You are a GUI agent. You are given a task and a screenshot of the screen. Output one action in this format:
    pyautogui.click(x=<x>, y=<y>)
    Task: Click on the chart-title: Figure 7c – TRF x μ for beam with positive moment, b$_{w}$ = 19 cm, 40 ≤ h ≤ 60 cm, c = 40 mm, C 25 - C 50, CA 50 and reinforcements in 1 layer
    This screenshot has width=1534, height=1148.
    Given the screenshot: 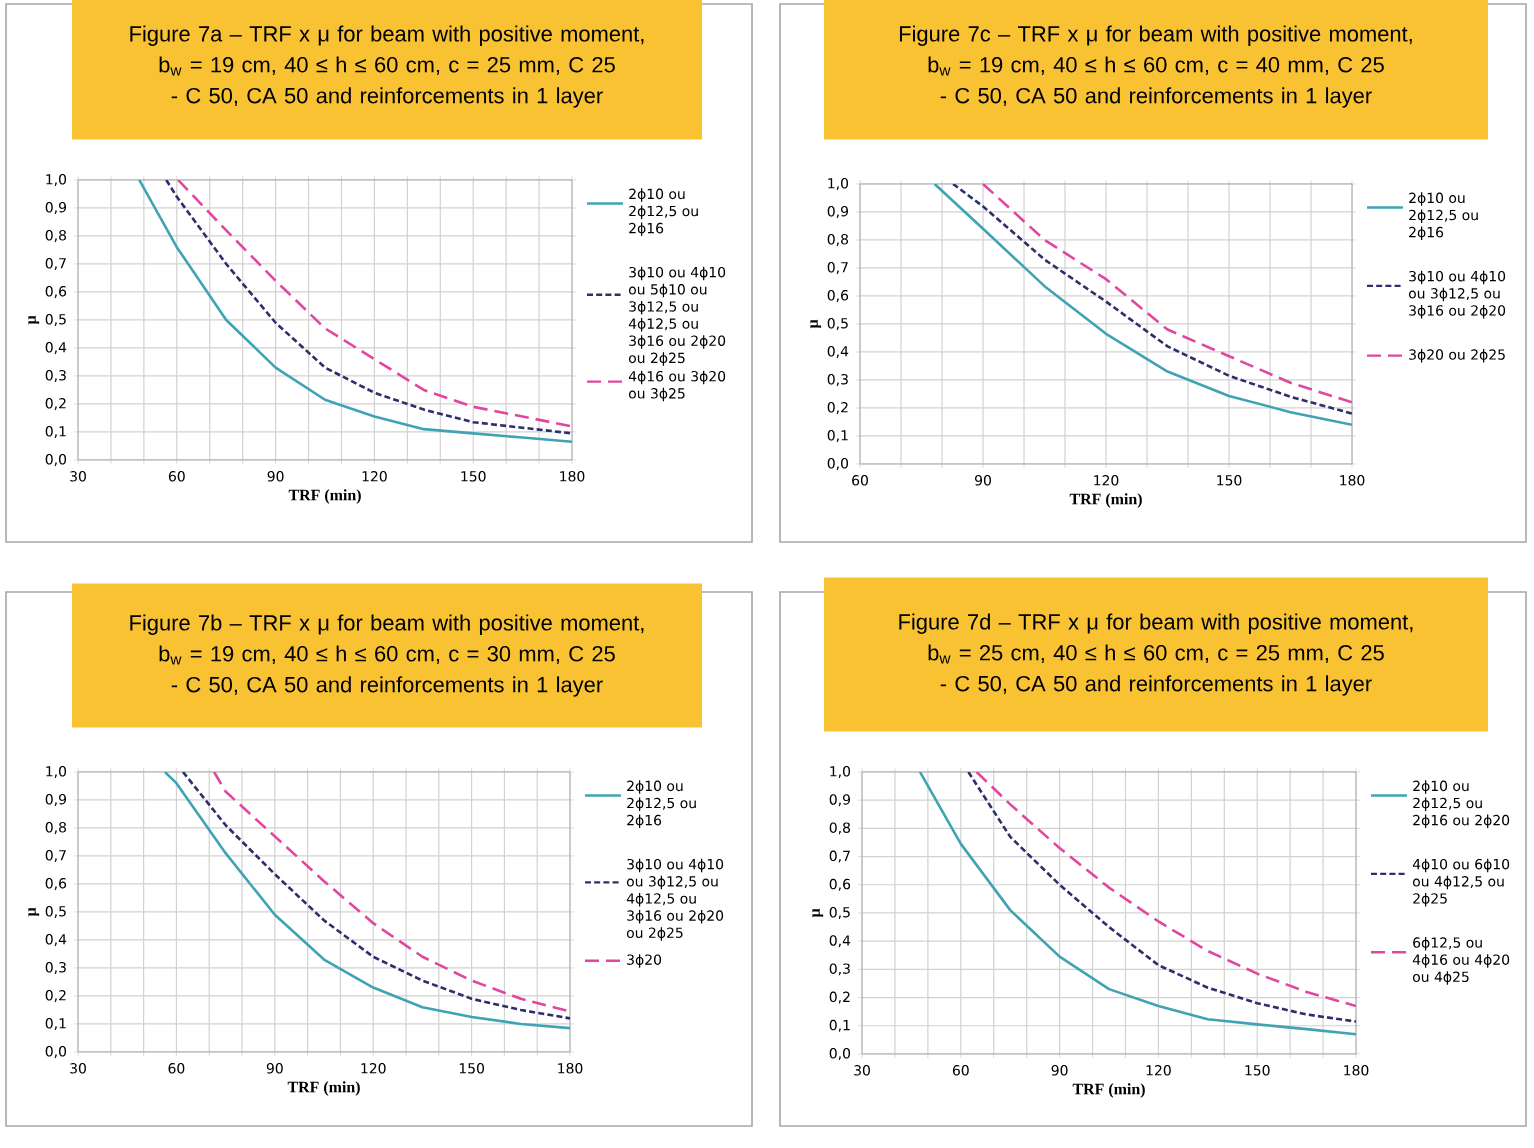 What is the action you would take?
    pyautogui.click(x=1155, y=66)
    